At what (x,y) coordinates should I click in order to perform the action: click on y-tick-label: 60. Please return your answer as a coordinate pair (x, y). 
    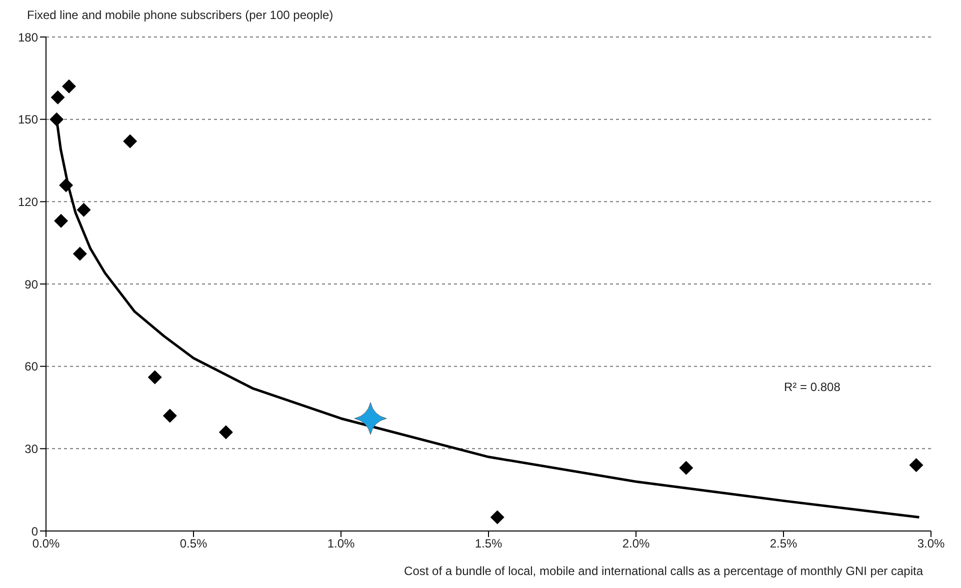
    Looking at the image, I should click on (31, 367).